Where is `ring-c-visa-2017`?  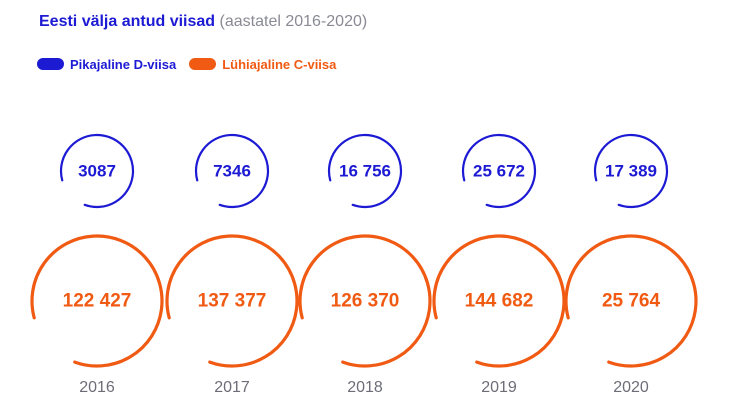
ring-c-visa-2017 is located at coordinates (232, 301).